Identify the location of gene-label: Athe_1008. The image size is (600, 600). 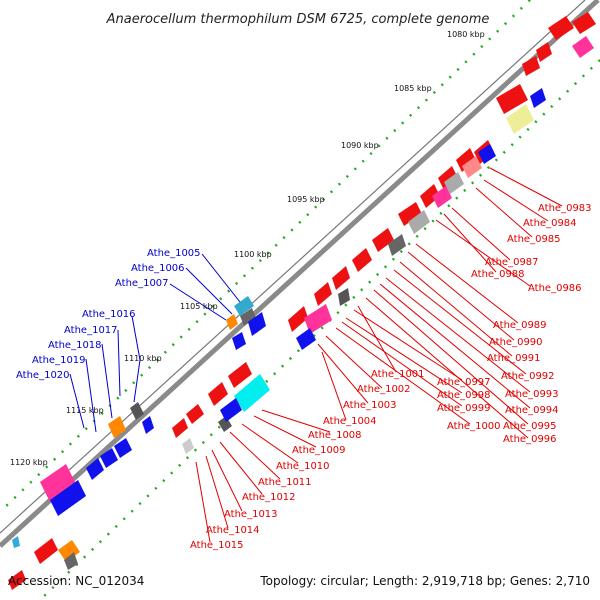
(335, 435).